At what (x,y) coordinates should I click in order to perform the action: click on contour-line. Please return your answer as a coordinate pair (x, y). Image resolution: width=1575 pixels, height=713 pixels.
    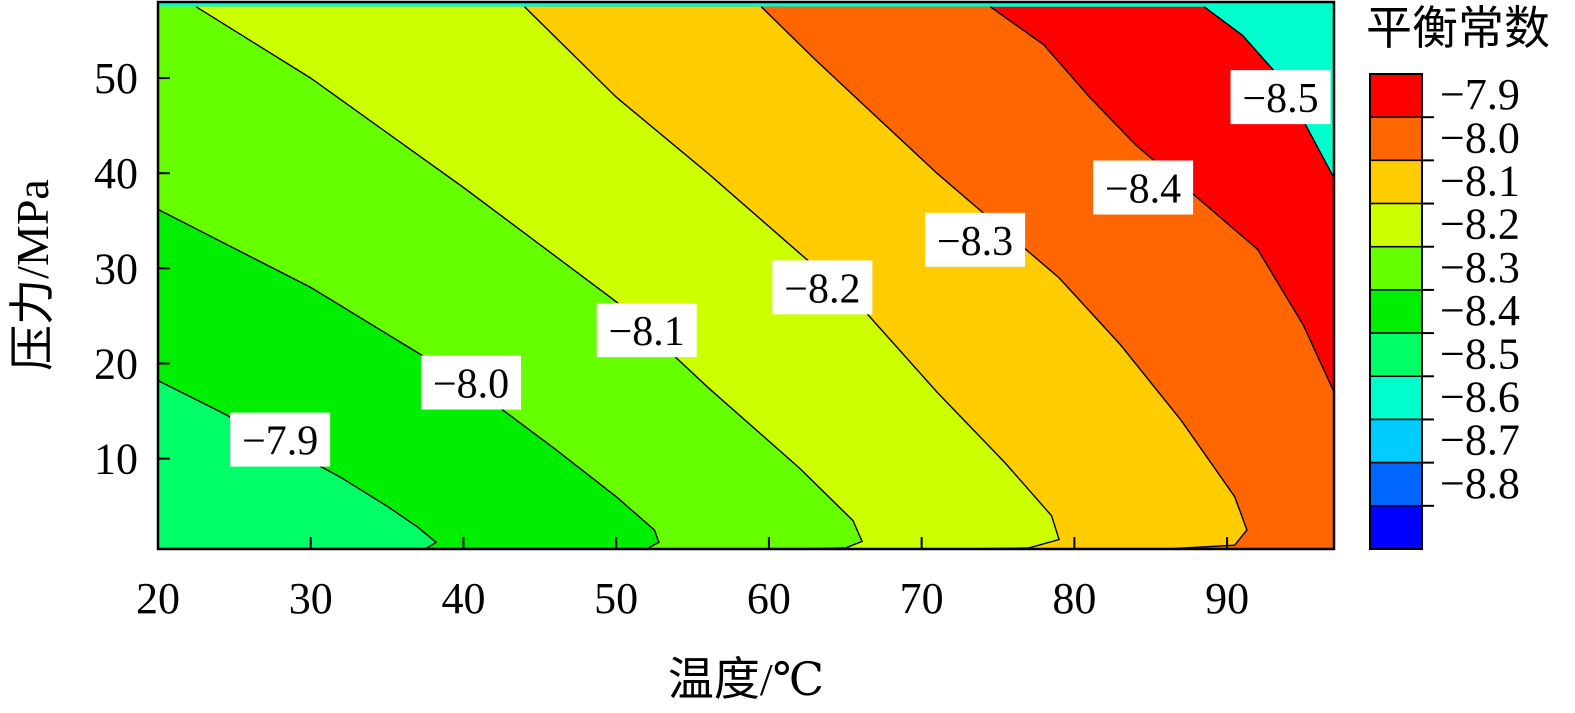
    Looking at the image, I should click on (298, 464).